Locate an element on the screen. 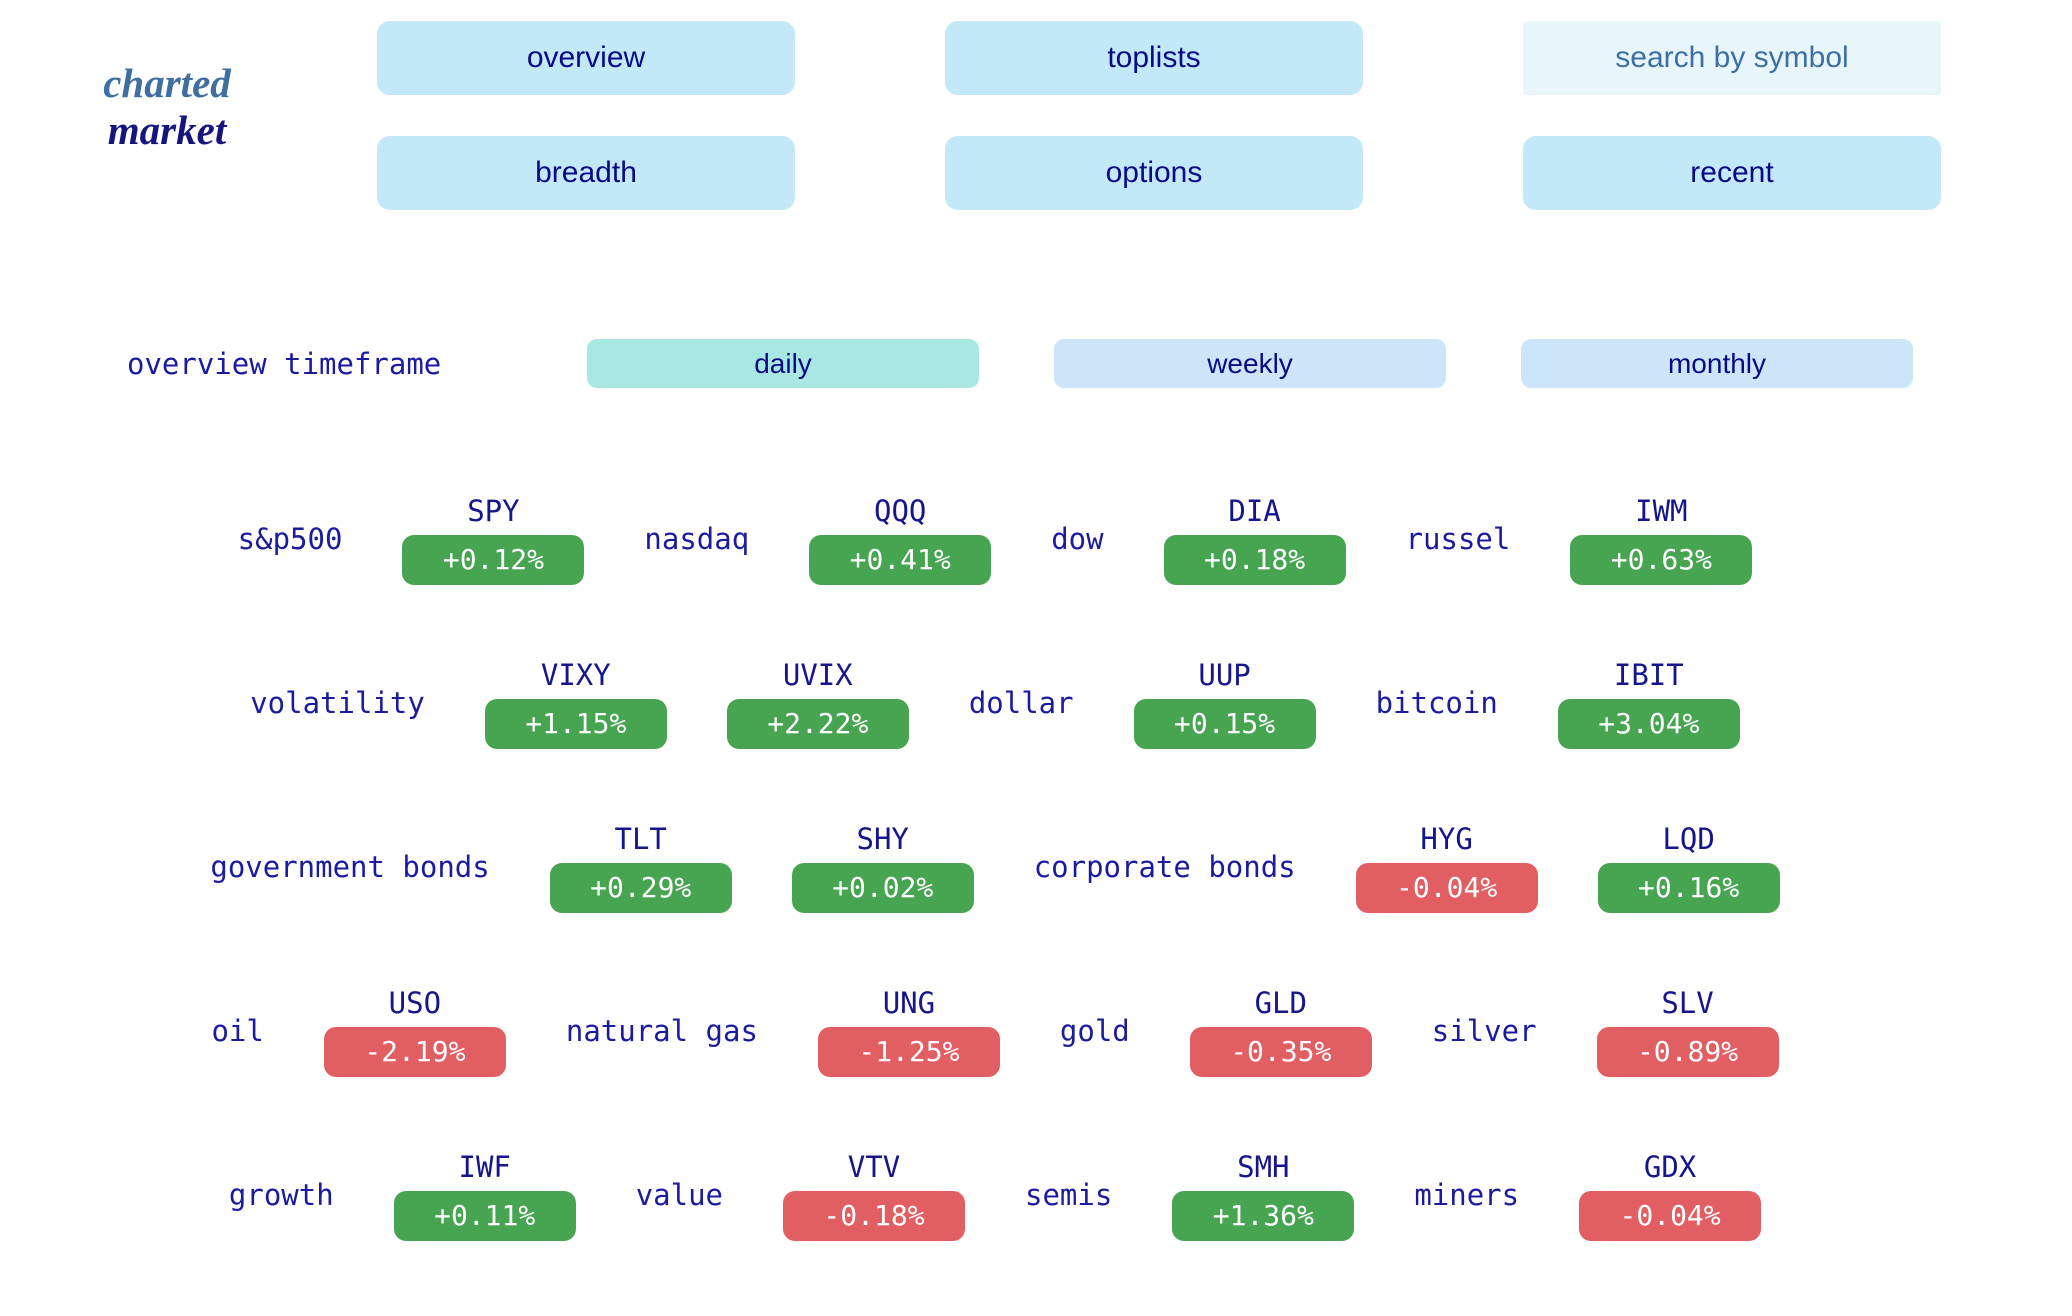 Image resolution: width=2072 pixels, height=1316 pixels. ticker-symbol: UVIX is located at coordinates (817, 674).